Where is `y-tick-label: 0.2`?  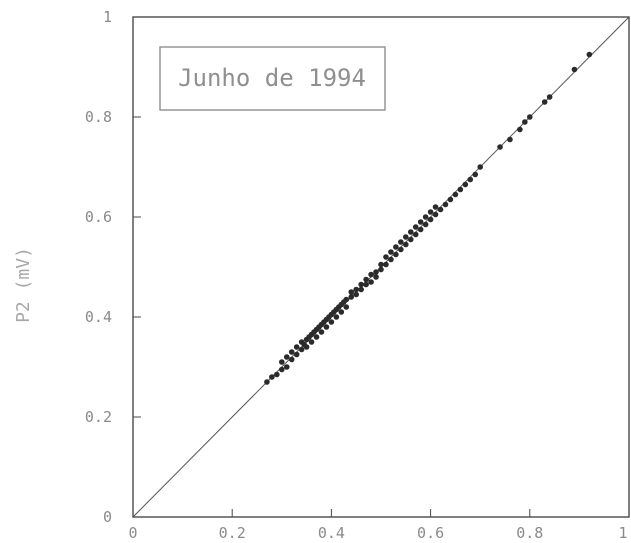
y-tick-label: 0.2 is located at coordinates (98, 417).